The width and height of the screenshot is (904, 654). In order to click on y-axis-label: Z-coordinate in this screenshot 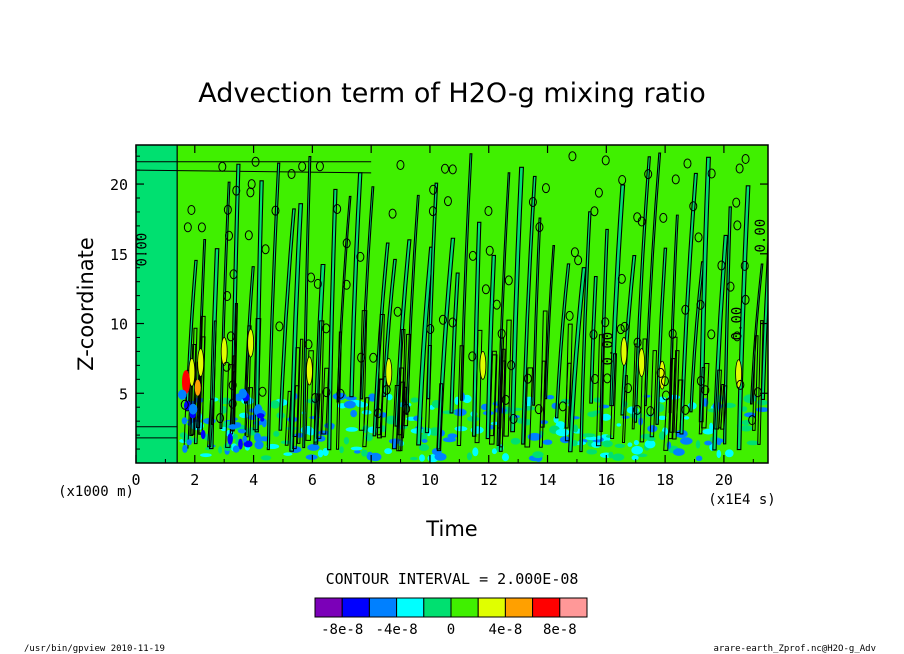, I will do `click(86, 304)`.